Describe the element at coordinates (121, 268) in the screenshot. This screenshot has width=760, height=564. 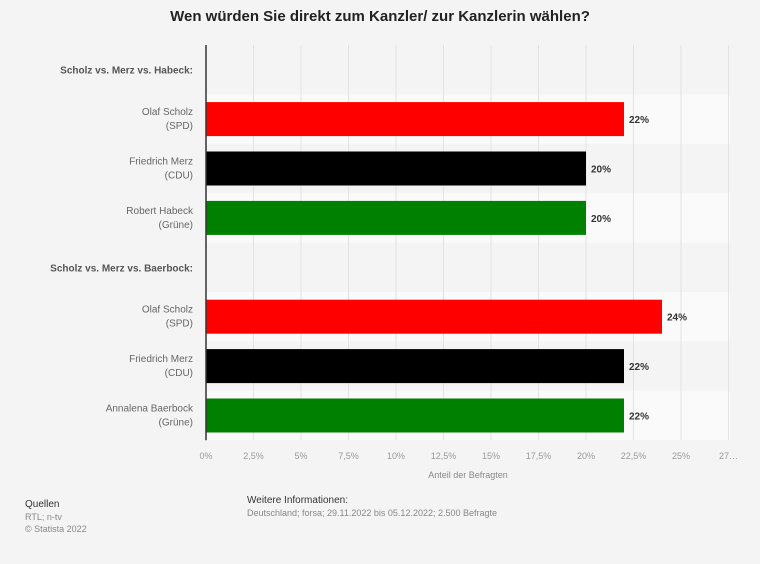
I see `group-label: Scholz vs. Merz vs. Baerbock:` at that location.